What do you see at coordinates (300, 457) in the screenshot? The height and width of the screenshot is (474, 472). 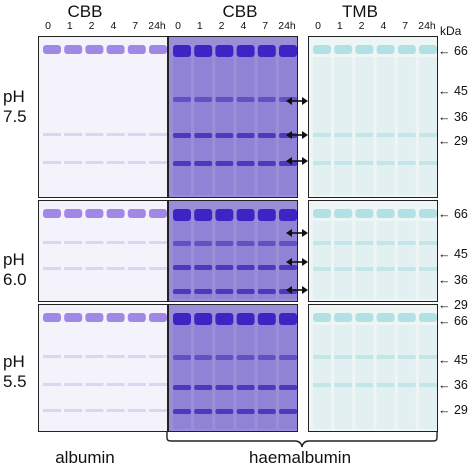 I see `bottom-label-haemalbumin: haemalbumin` at bounding box center [300, 457].